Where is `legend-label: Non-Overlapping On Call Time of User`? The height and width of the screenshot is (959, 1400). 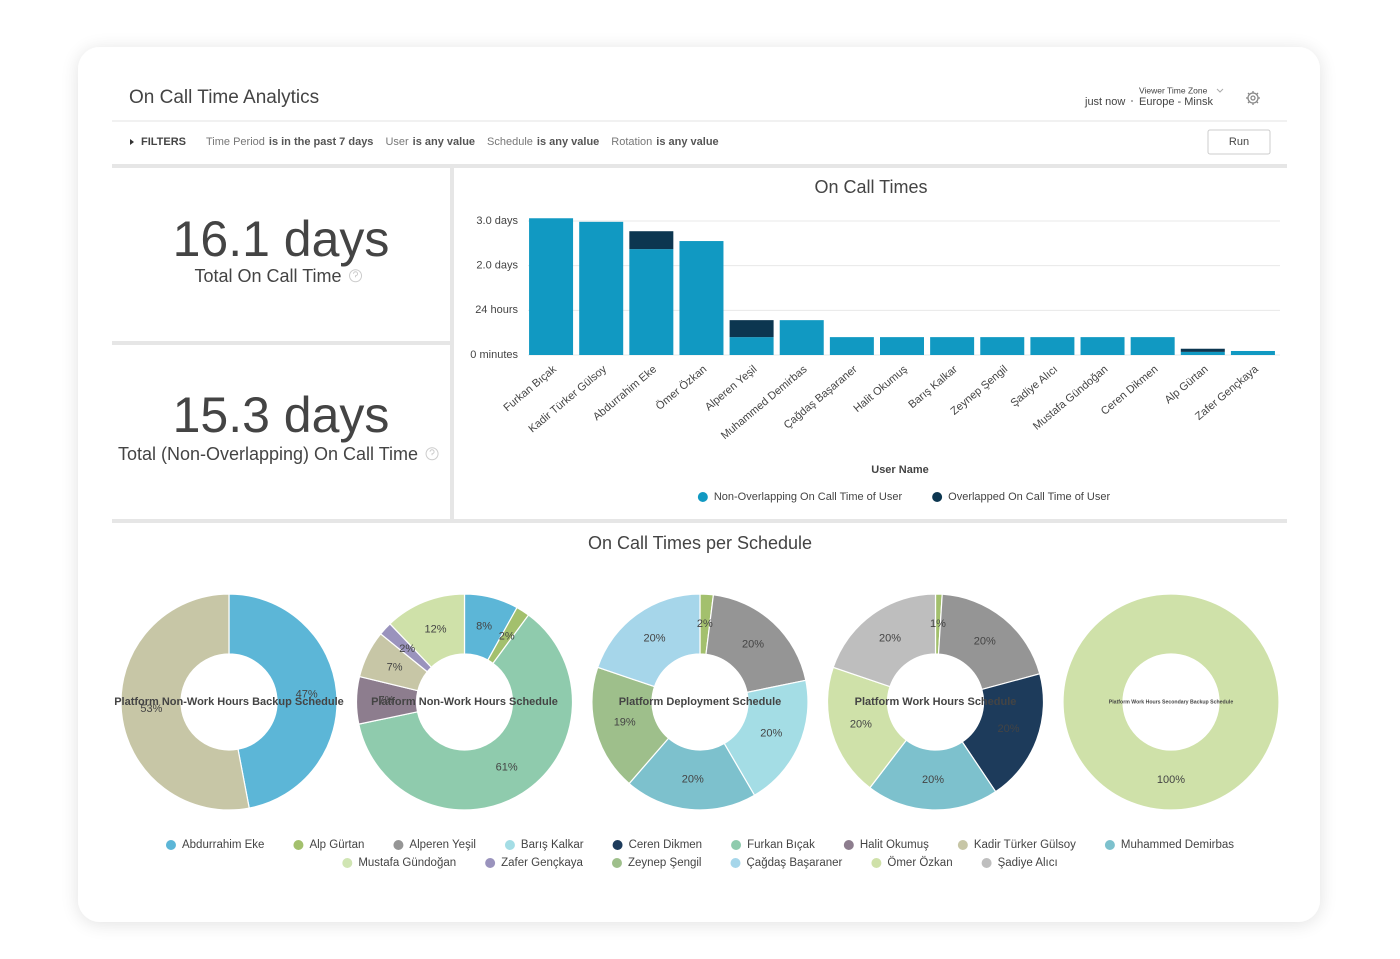 legend-label: Non-Overlapping On Call Time of User is located at coordinates (808, 497).